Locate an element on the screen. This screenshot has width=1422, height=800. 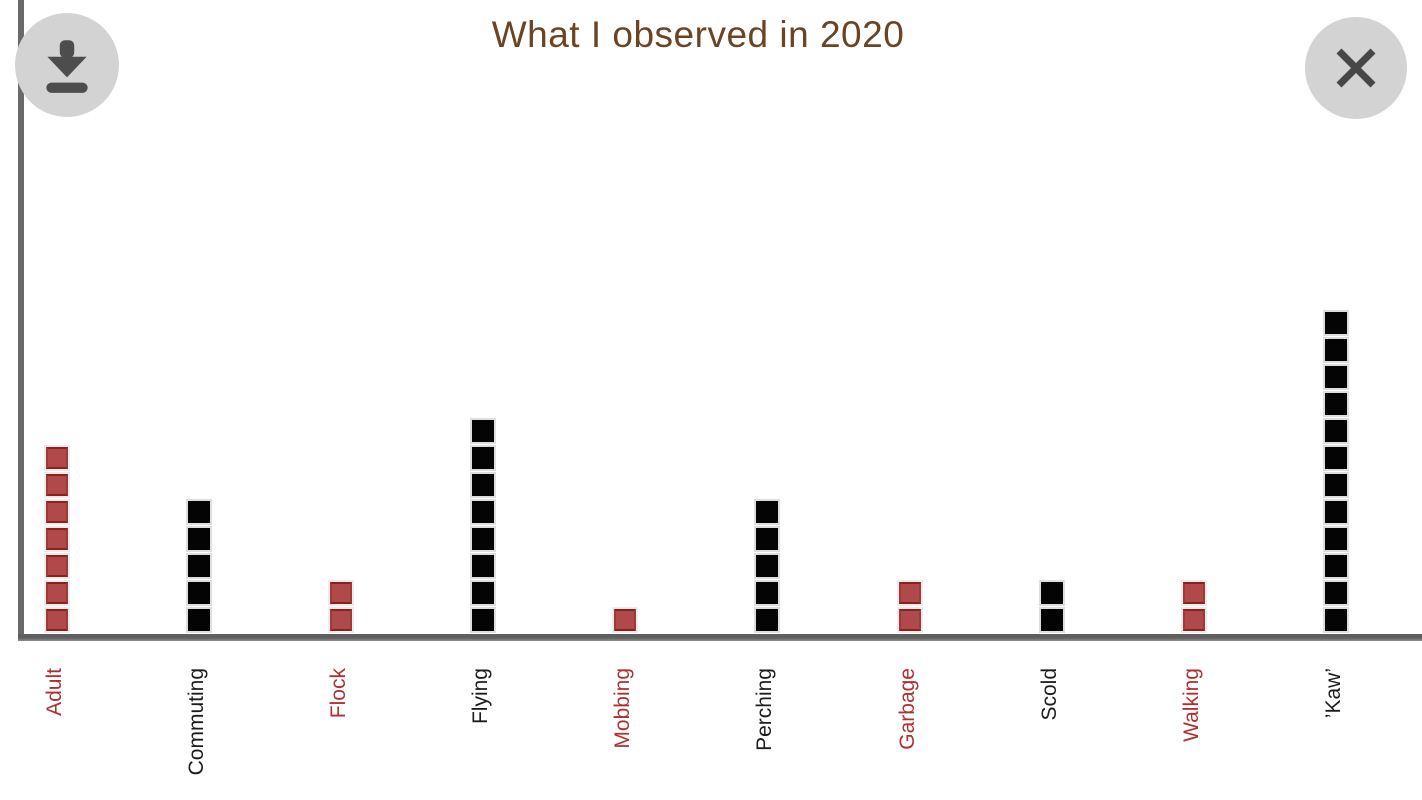
bar-column-adult is located at coordinates (56, 539).